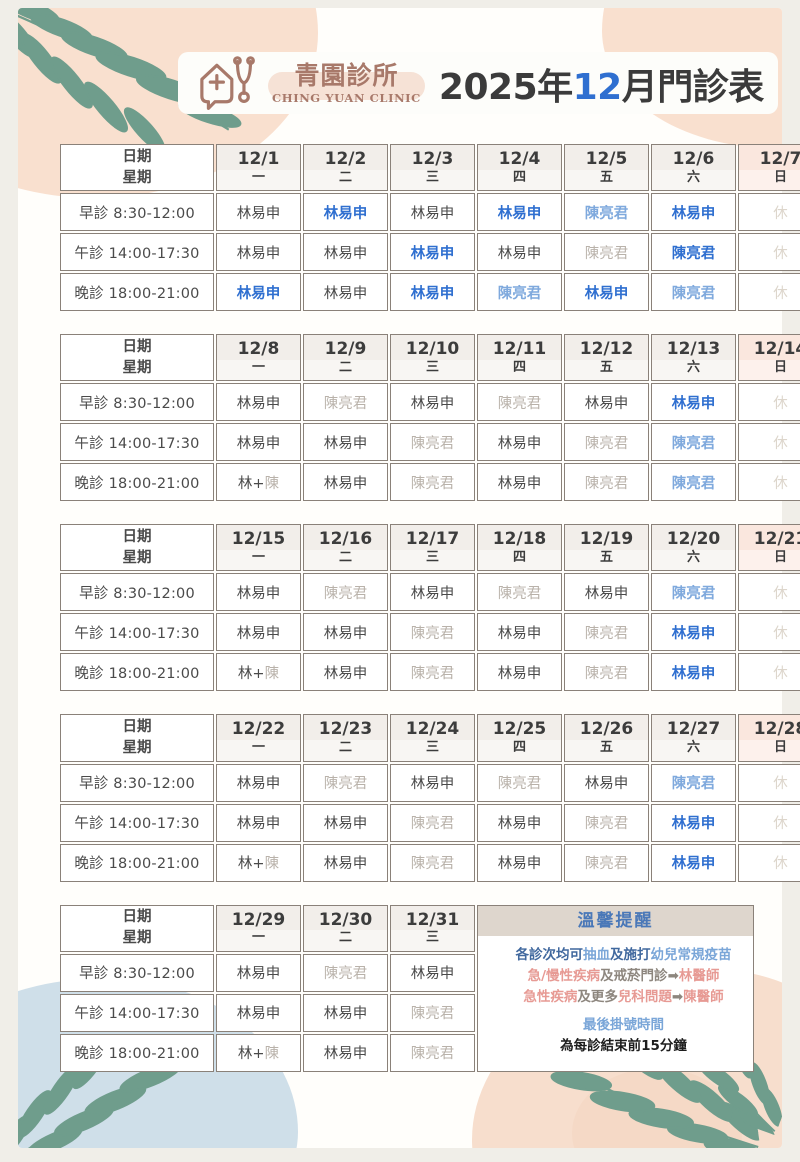  I want to click on header-date-cell: 12/25 四, so click(519, 738).